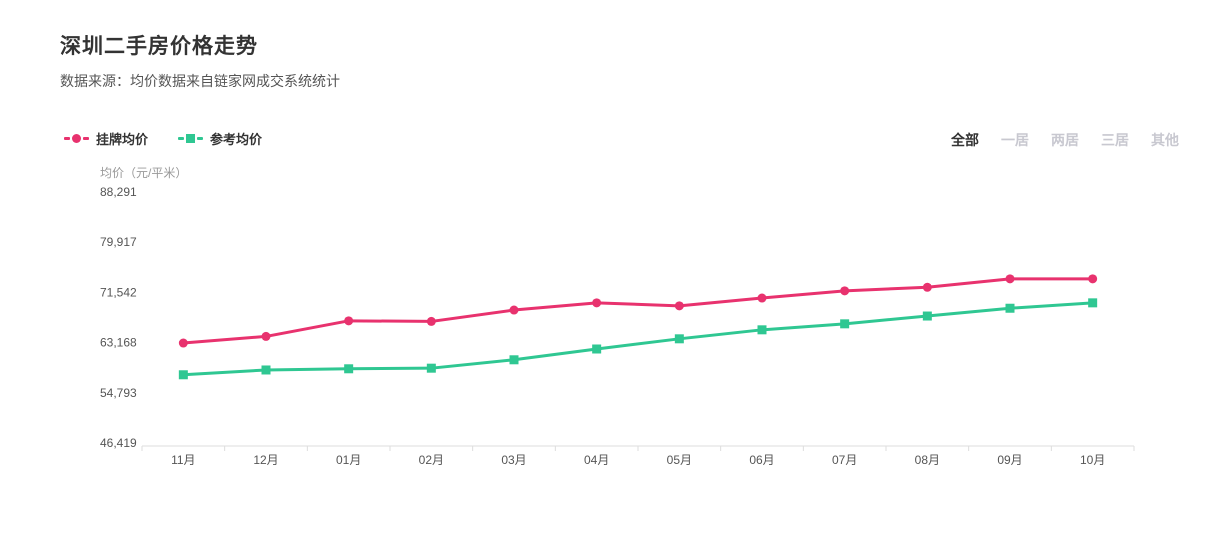 The height and width of the screenshot is (539, 1206). I want to click on room-type-filter: 全部 一居 两居 三居 其他, so click(1065, 140).